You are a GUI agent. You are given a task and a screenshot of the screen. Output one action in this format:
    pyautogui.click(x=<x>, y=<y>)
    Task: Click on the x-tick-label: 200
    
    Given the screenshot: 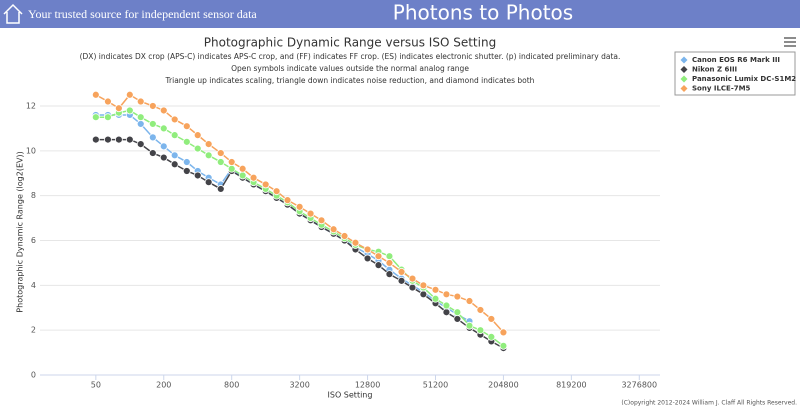 What is the action you would take?
    pyautogui.click(x=163, y=385)
    